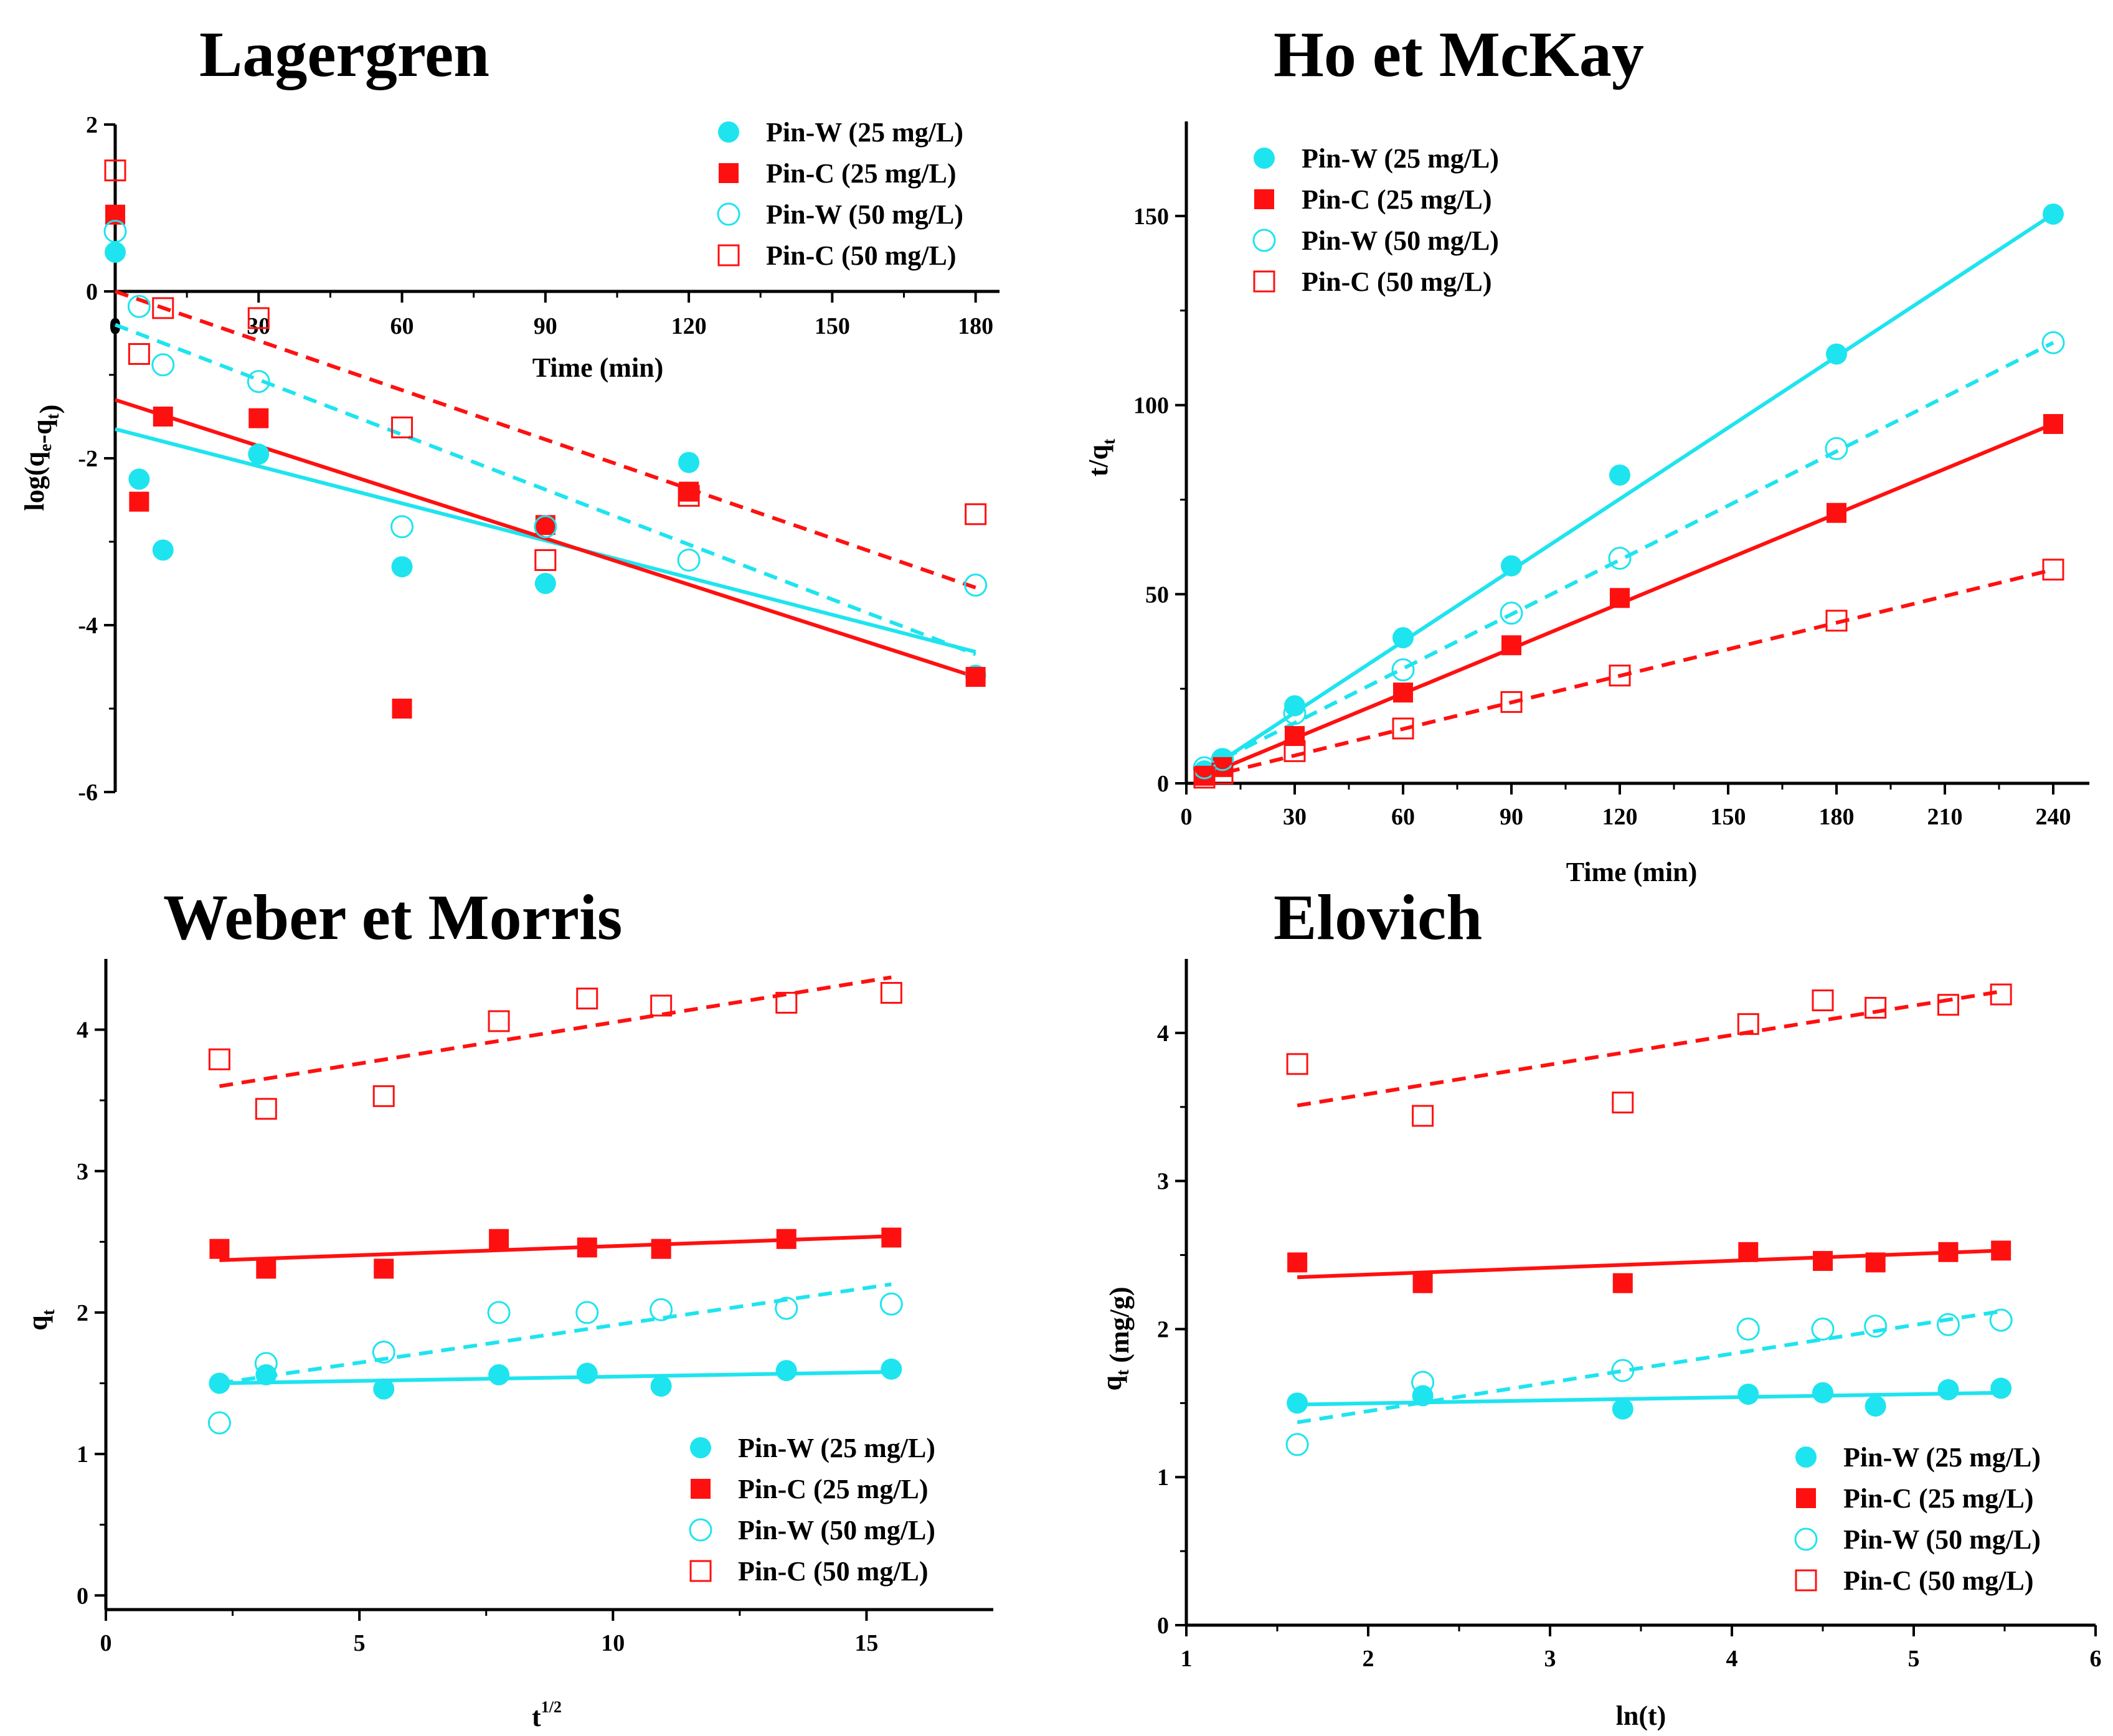  I want to click on elovich-legend-label-0: Pin-W (25 mg/L), so click(1942, 1458).